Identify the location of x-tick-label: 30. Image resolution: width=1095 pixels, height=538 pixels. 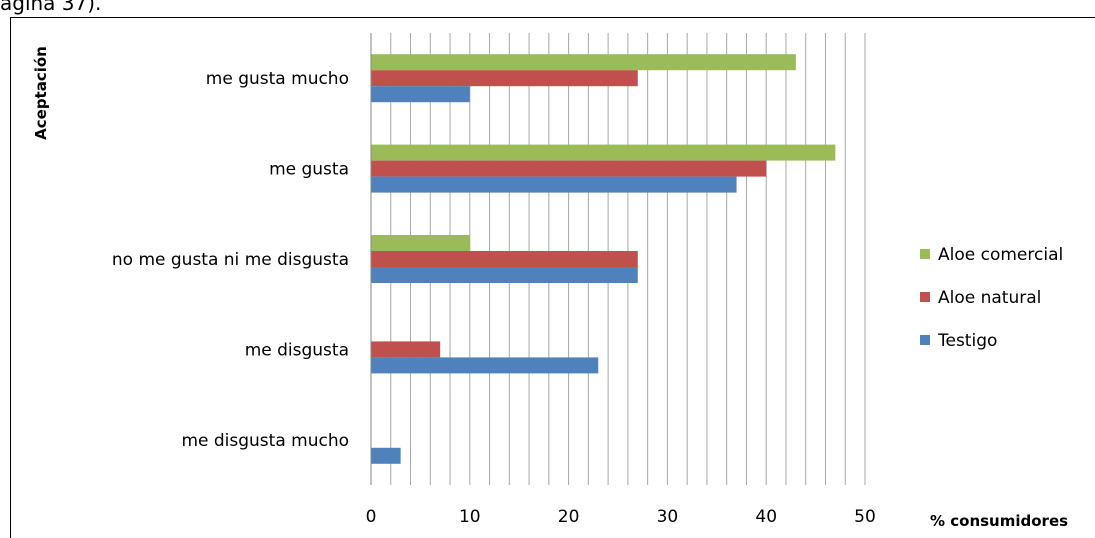
(668, 517).